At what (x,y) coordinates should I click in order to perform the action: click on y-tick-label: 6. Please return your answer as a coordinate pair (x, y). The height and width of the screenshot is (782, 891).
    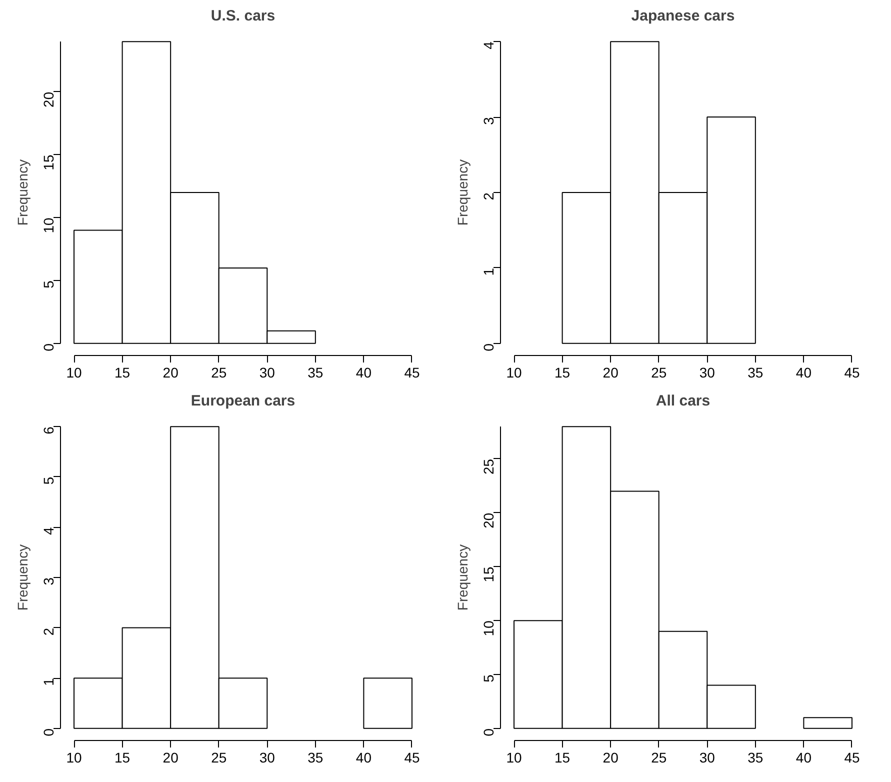
    Looking at the image, I should click on (48, 430).